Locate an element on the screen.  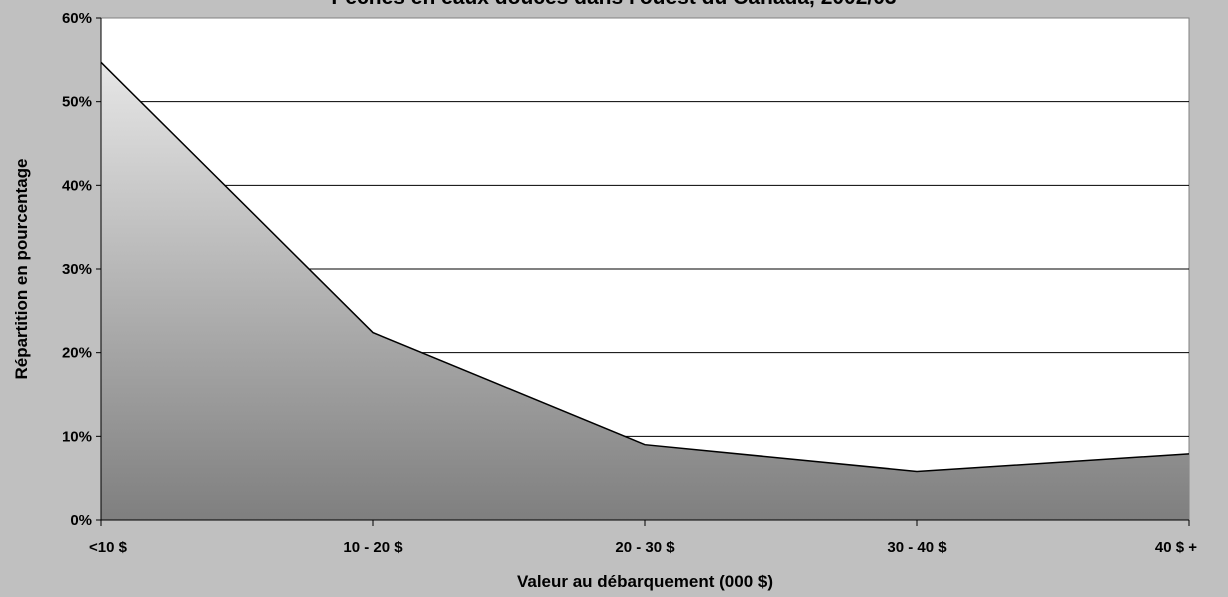
y-tick-label: 20% is located at coordinates (77, 353).